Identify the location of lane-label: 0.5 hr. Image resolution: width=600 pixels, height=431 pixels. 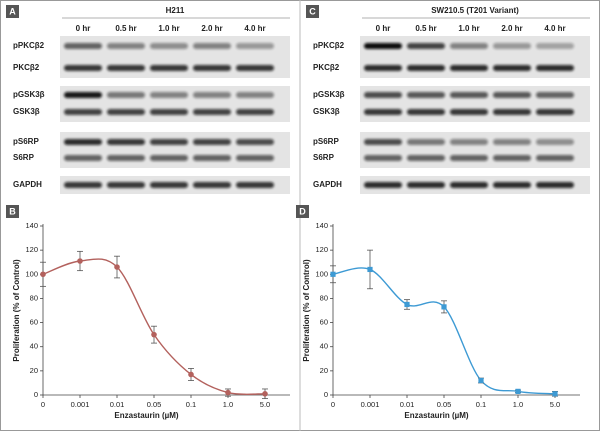
(425, 28).